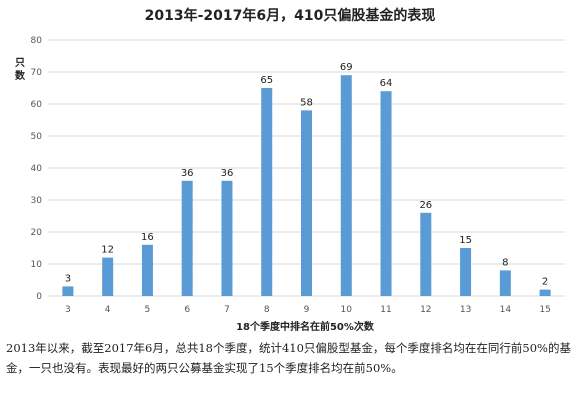 This screenshot has height=410, width=580. I want to click on y-tick-label: 30, so click(37, 201).